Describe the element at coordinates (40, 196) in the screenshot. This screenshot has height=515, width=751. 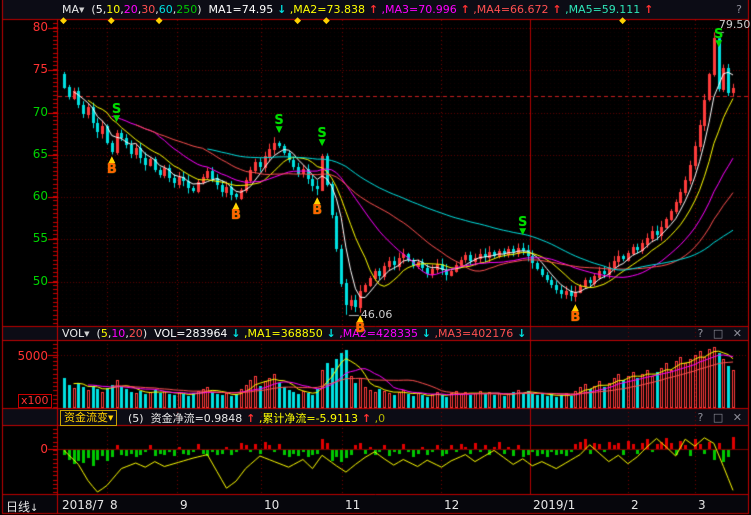
I see `price-axis-label: 60` at that location.